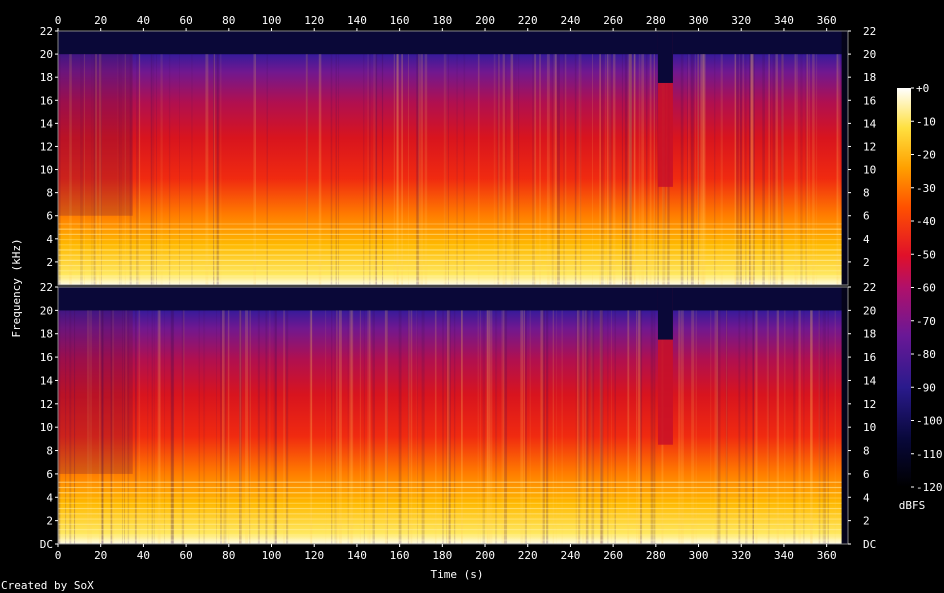 Image resolution: width=944 pixels, height=593 pixels. I want to click on y-tick-label-right: 22, so click(869, 287).